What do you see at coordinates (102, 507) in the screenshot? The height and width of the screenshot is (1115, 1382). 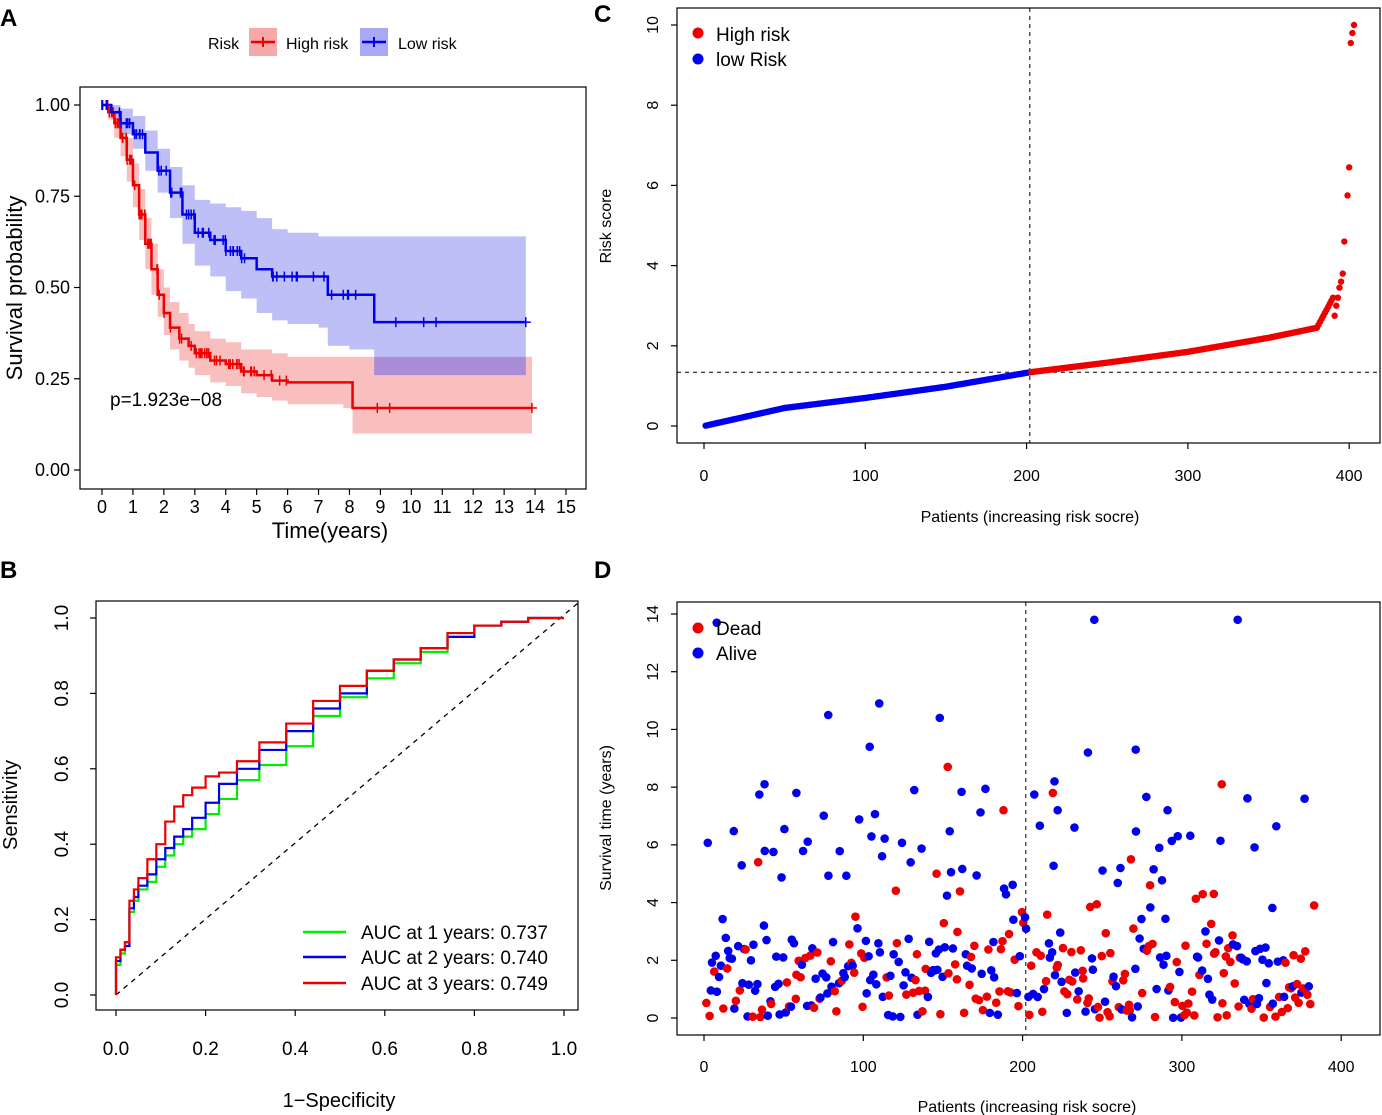 I see `x-tick-label: 0` at bounding box center [102, 507].